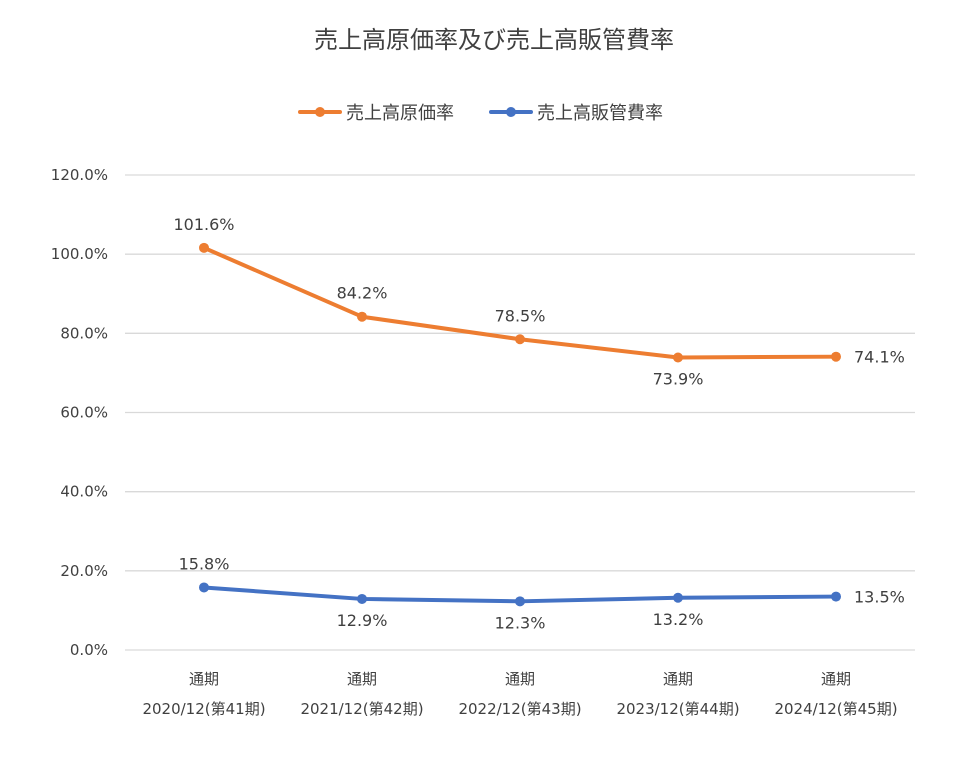 This screenshot has height=767, width=972. Describe the element at coordinates (519, 709) in the screenshot. I see `x-category-label: 2022/12(第43期)` at that location.